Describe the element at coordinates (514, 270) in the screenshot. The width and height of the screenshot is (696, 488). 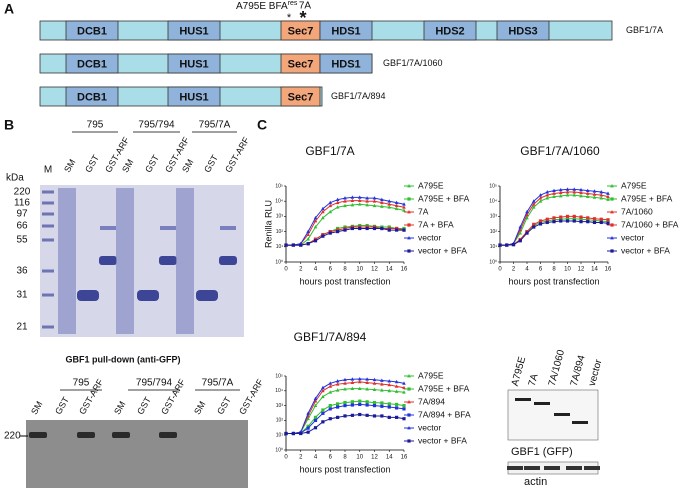
I see `x-tick-label: 2` at that location.